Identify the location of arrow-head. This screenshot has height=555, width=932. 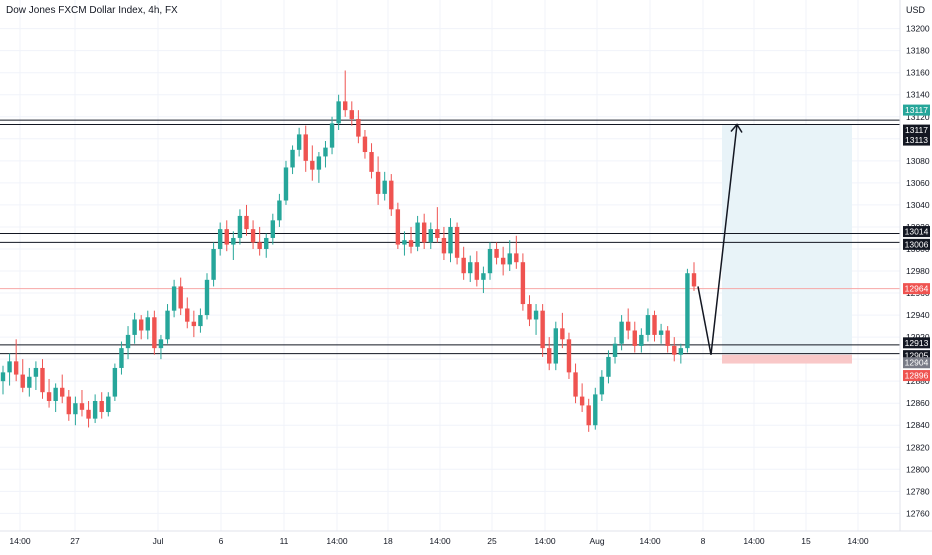
(736, 128).